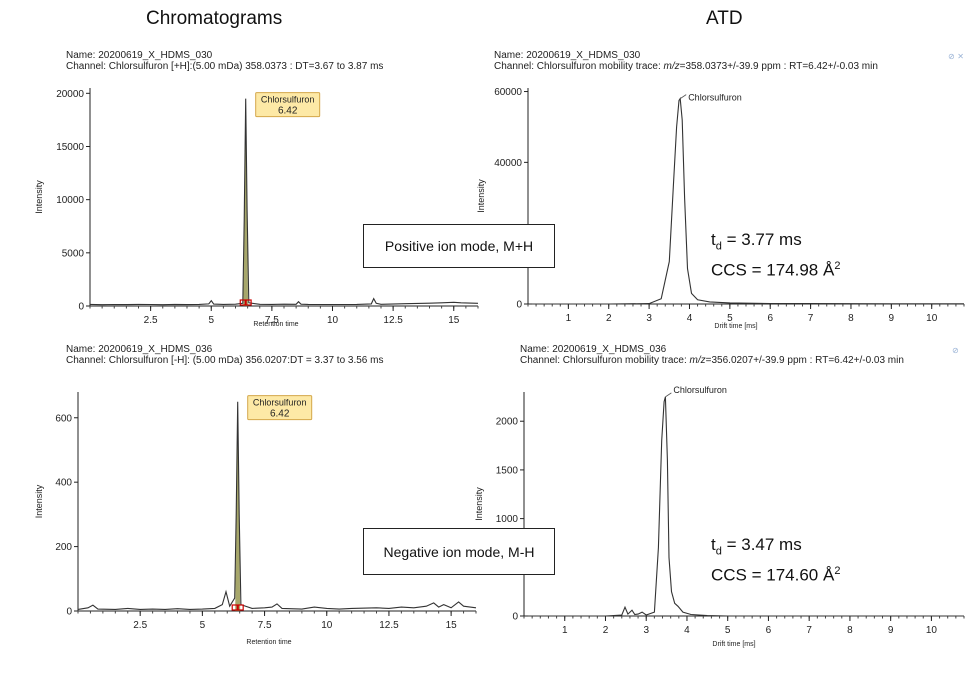  I want to click on y-tick-label: 1000, so click(507, 519).